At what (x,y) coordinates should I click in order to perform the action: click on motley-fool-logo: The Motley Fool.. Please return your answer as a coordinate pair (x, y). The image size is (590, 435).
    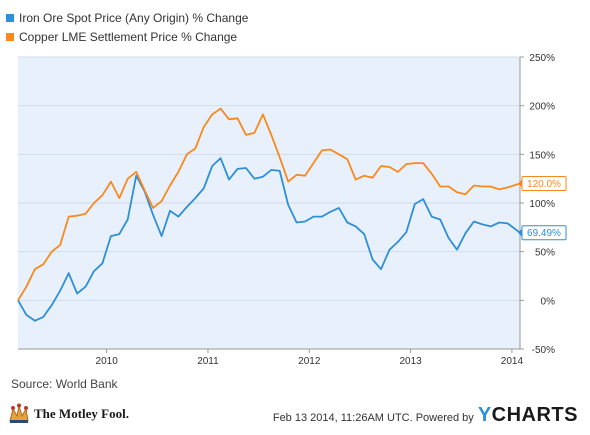
    Looking at the image, I should click on (68, 414).